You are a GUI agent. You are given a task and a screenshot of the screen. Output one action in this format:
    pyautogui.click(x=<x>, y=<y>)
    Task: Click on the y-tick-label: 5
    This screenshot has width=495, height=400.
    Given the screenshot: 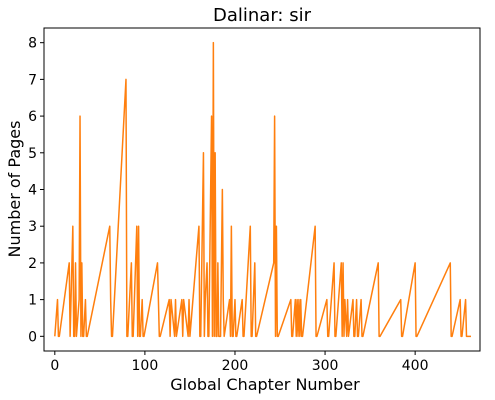 What is the action you would take?
    pyautogui.click(x=32, y=154)
    